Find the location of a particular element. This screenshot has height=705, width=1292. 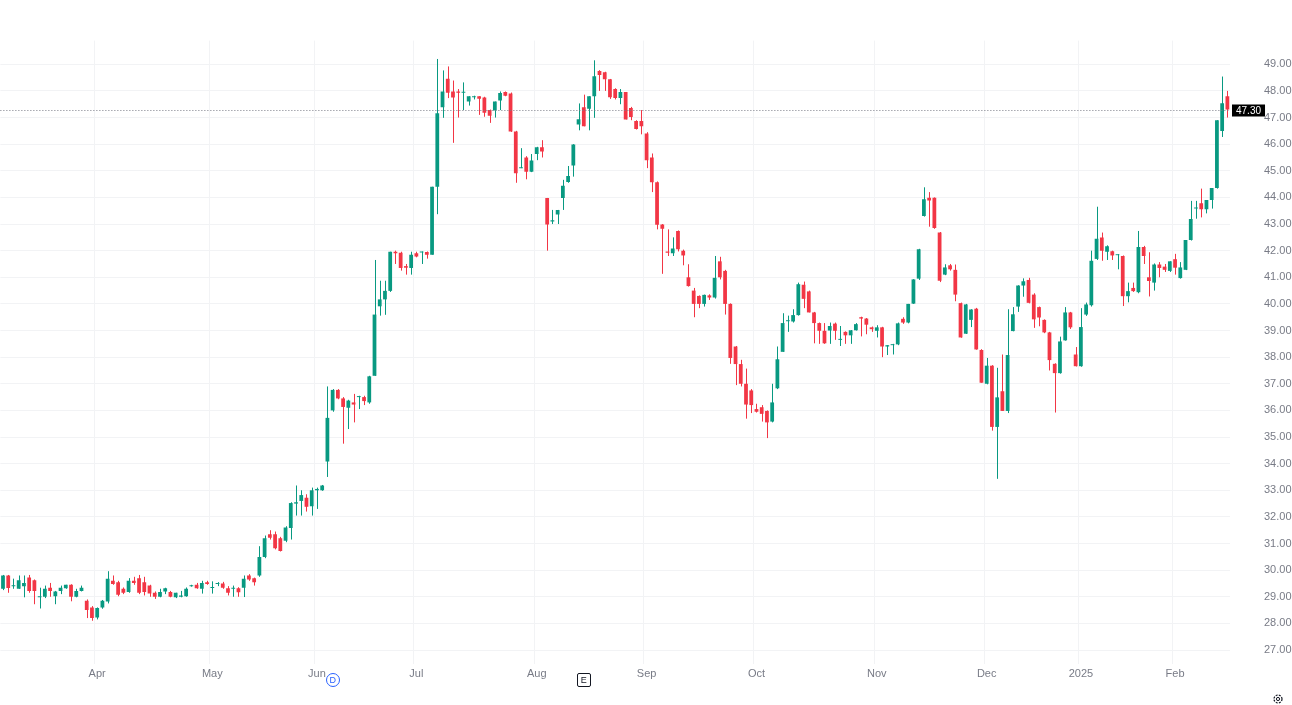

x-tick-label: Dec is located at coordinates (986, 673).